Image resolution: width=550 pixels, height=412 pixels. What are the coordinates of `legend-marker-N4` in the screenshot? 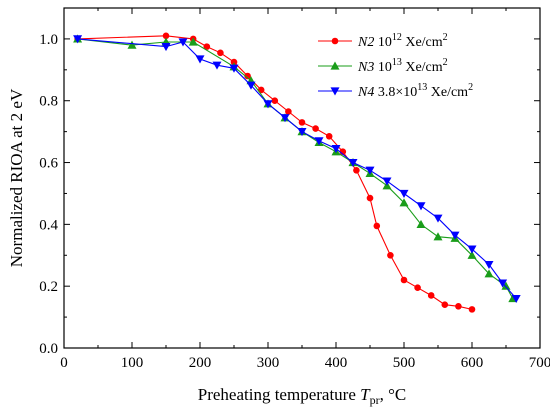 It's located at (335, 91).